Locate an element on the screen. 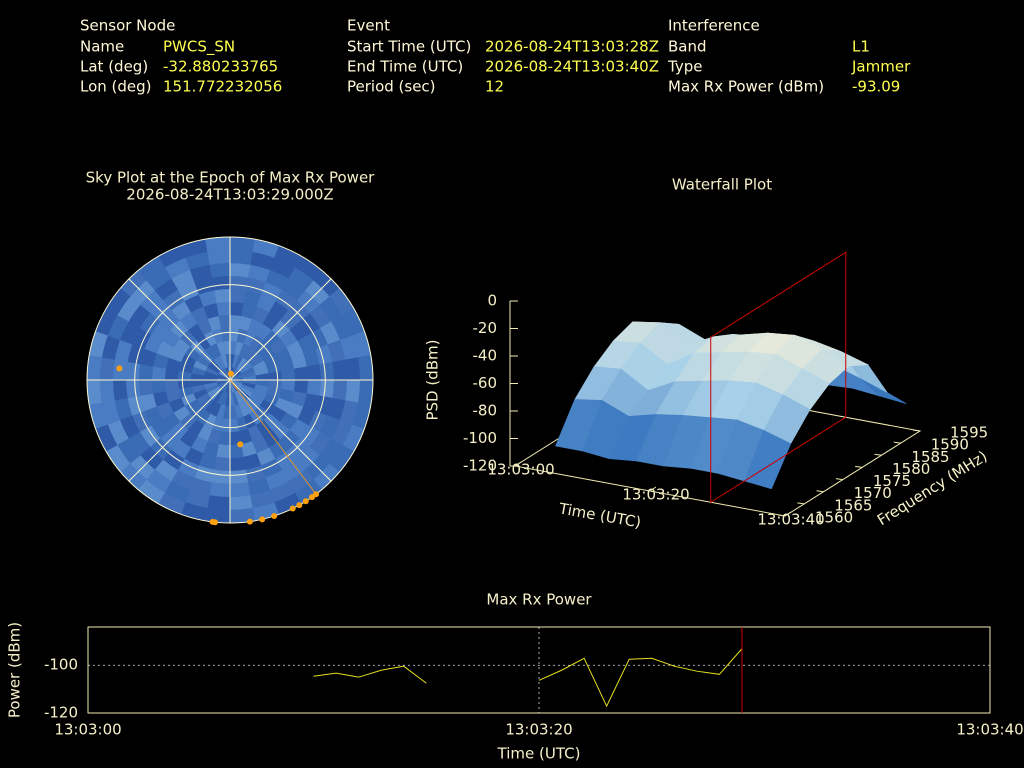  info-label: Lat (deg) is located at coordinates (114, 67).